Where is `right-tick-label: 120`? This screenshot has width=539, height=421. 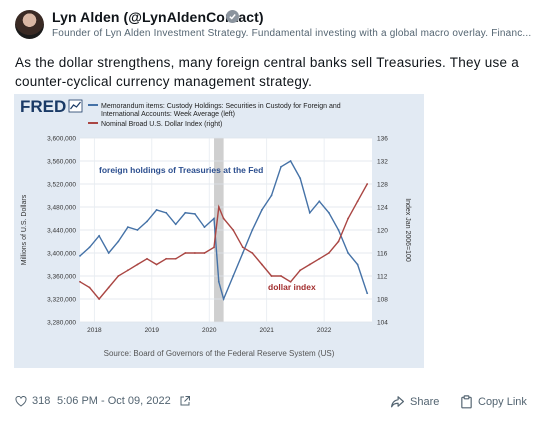
right-tick-label: 120 is located at coordinates (382, 231).